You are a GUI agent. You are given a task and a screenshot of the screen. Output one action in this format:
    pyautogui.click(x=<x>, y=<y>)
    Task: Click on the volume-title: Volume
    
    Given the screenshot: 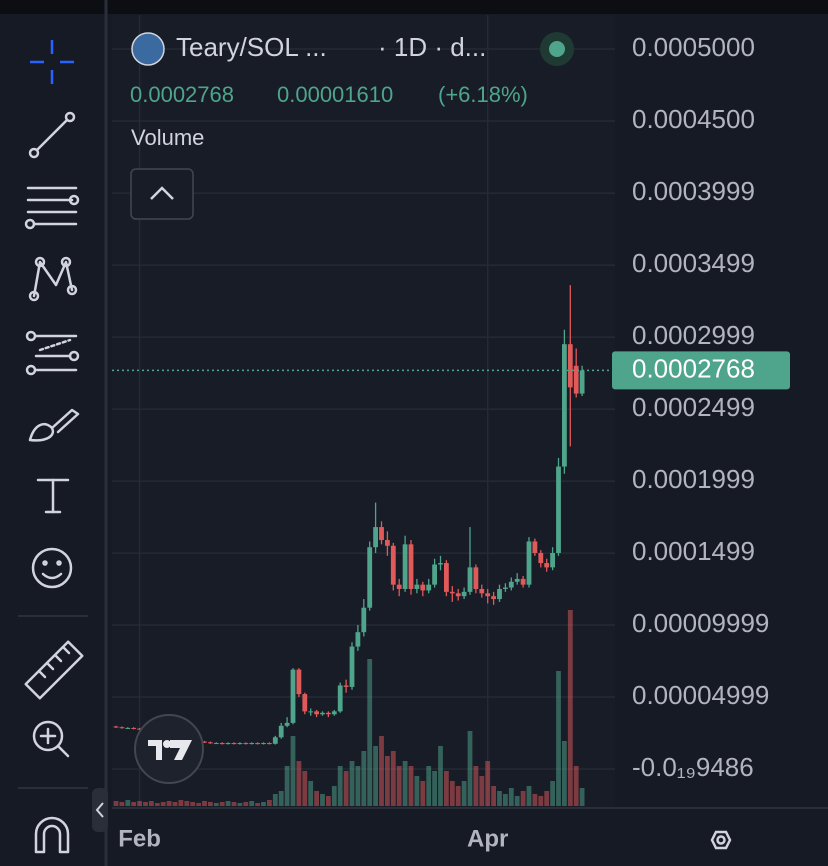 What is the action you would take?
    pyautogui.click(x=167, y=137)
    